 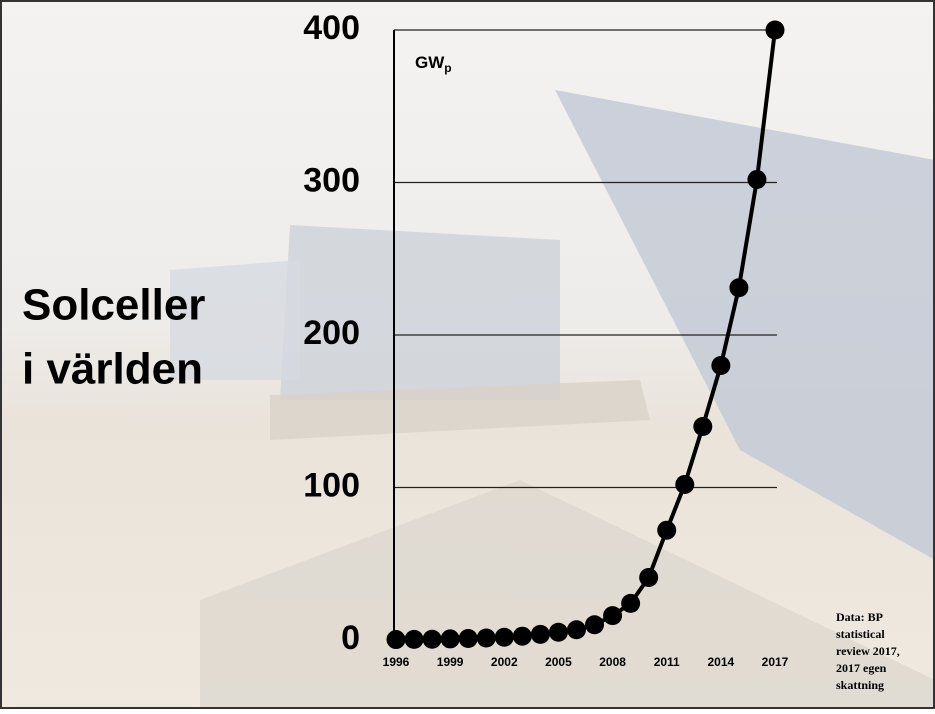 I want to click on x-tick-label: 1996, so click(x=396, y=662).